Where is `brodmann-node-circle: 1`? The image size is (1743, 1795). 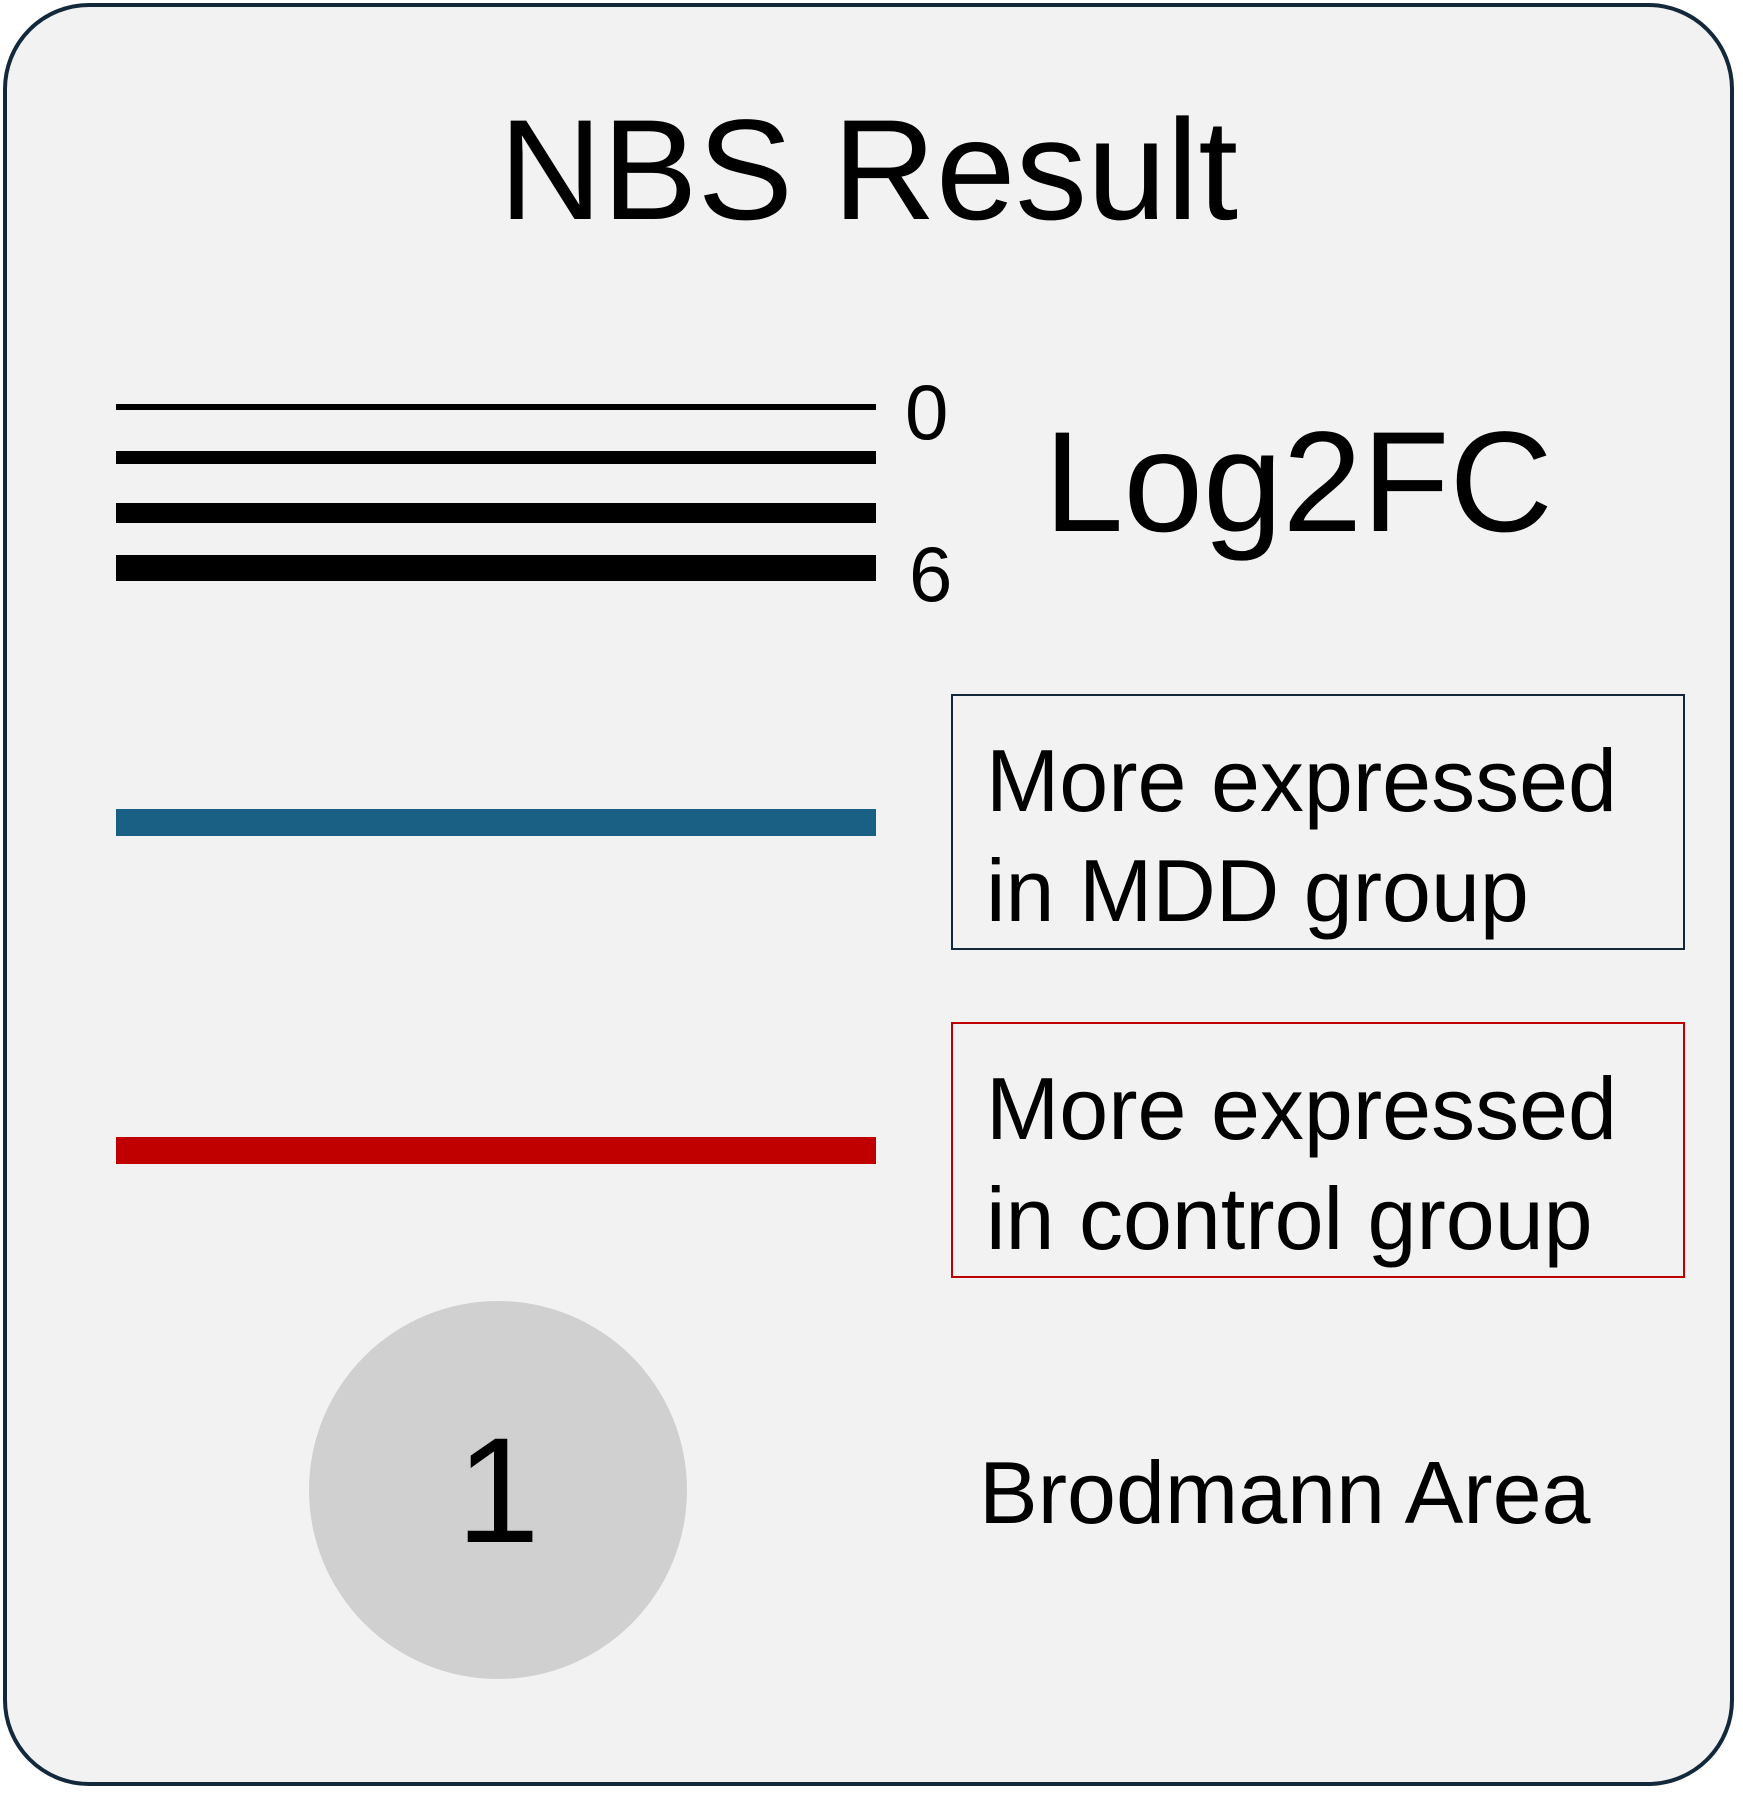 brodmann-node-circle: 1 is located at coordinates (498, 1490).